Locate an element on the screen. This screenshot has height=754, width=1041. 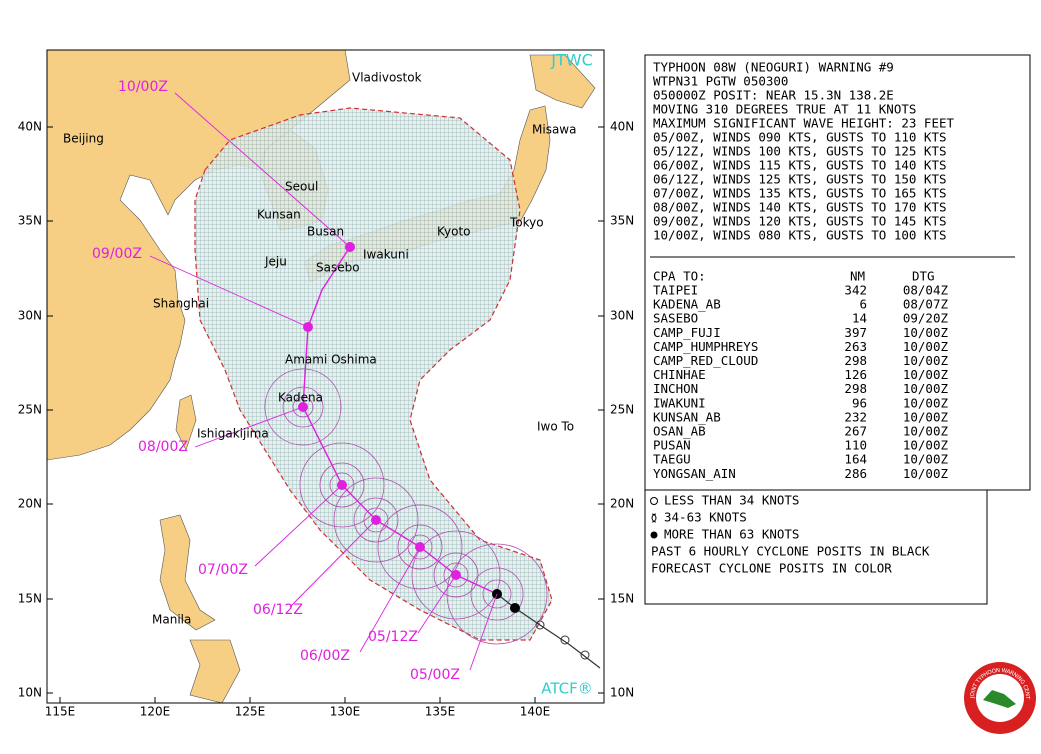
lon-label: 115E is located at coordinates (60, 712).